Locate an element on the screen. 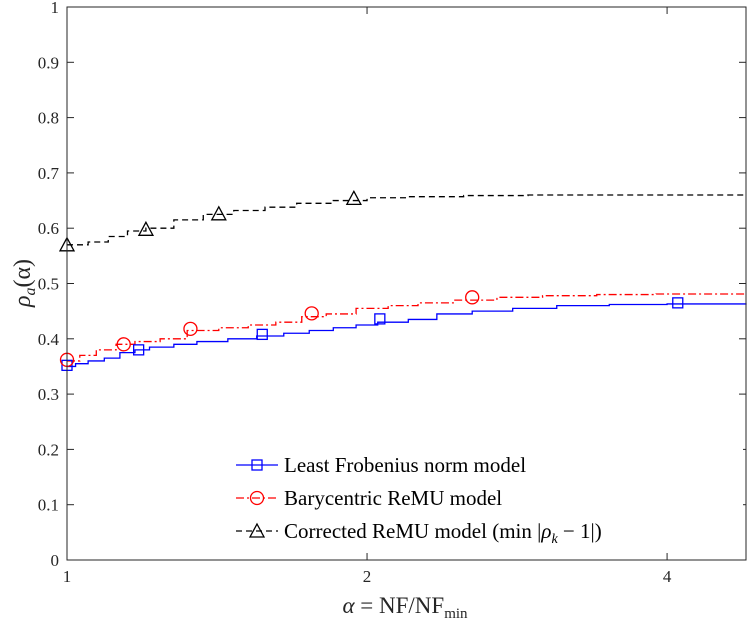 This screenshot has height=622, width=747. x-tick-label: 2 is located at coordinates (367, 576).